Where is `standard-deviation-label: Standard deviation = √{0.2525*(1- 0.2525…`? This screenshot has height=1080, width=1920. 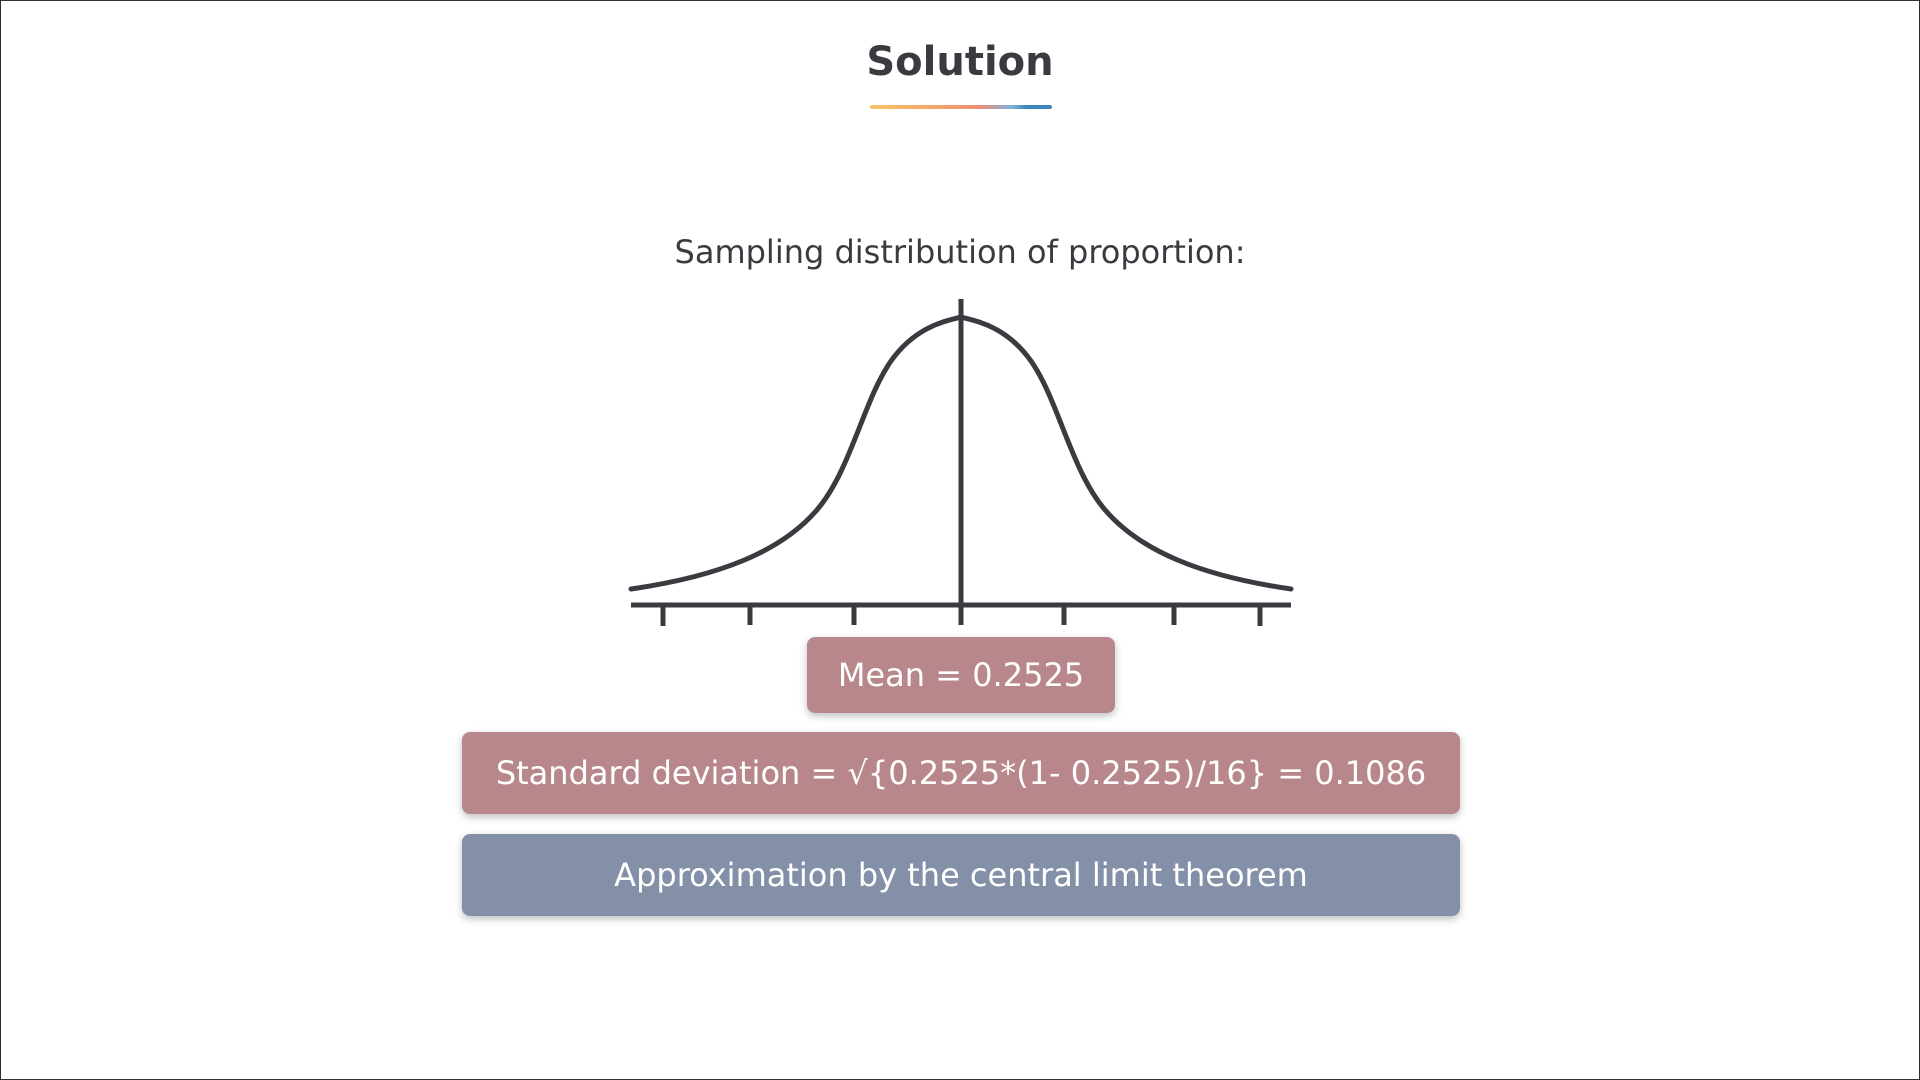 standard-deviation-label: Standard deviation = √{0.2525*(1- 0.2525… is located at coordinates (961, 773).